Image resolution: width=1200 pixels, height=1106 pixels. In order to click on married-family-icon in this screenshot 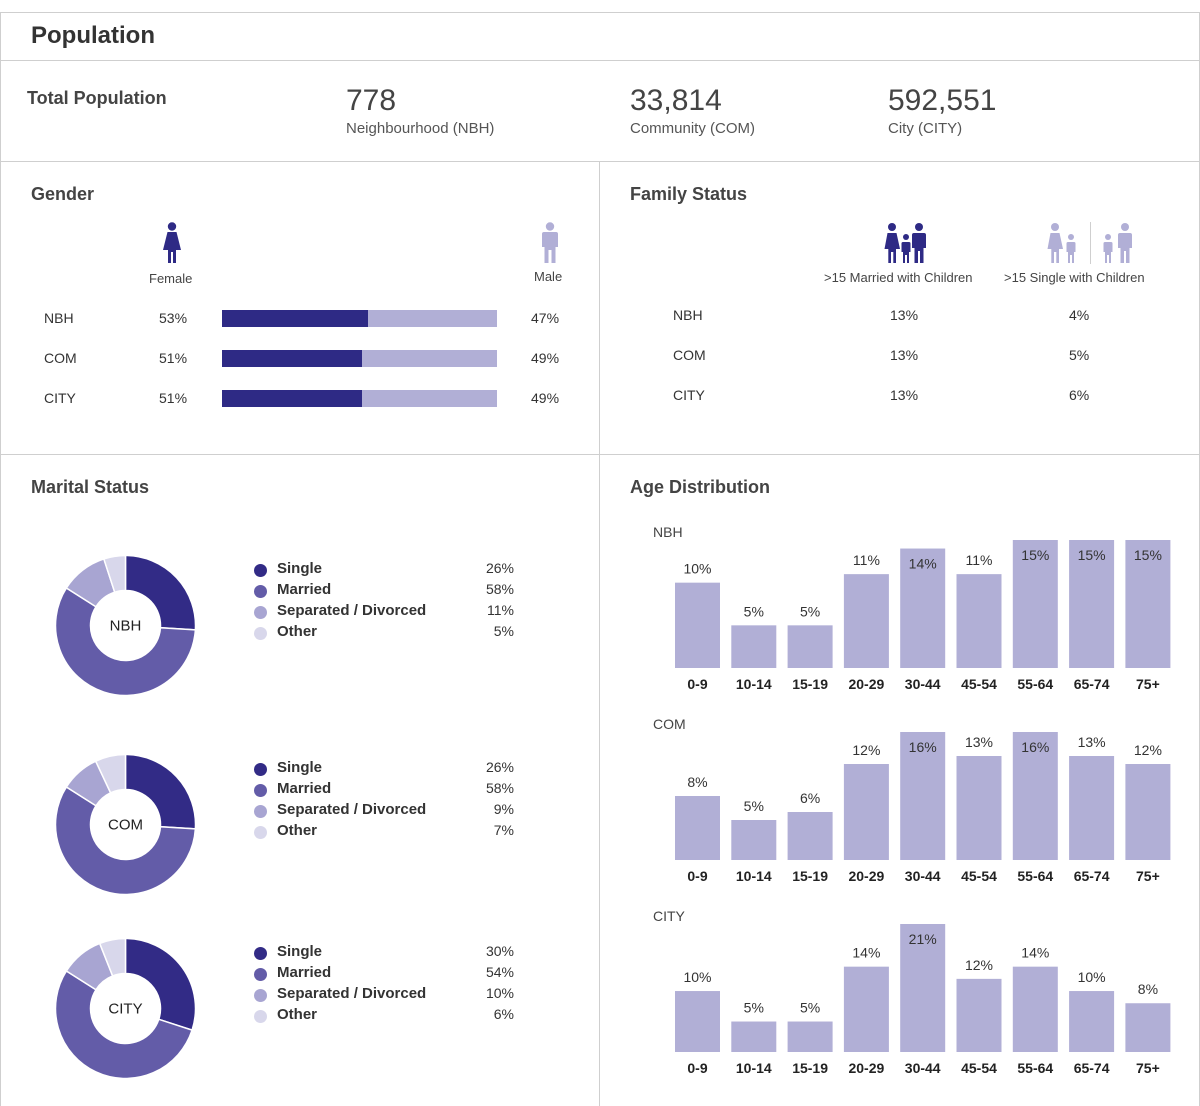, I will do `click(905, 243)`.